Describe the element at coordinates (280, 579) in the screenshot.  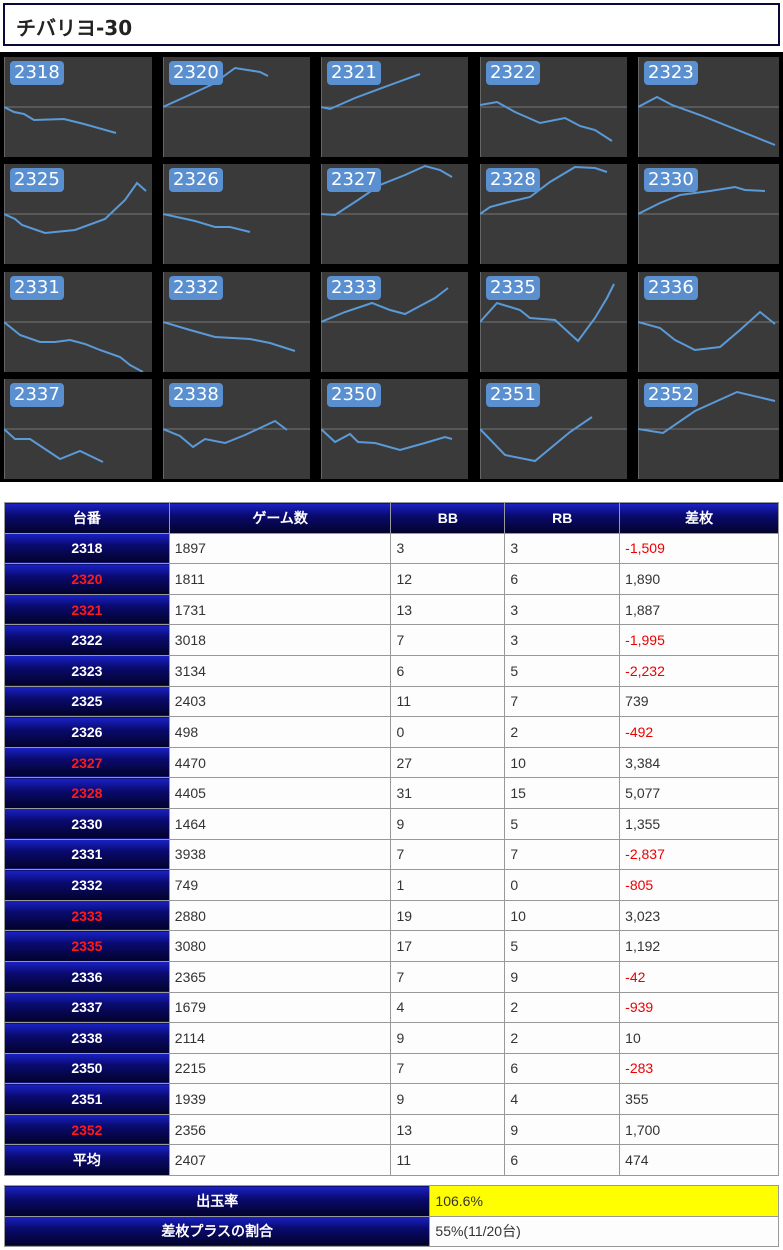
I see `cell-games: 1811` at that location.